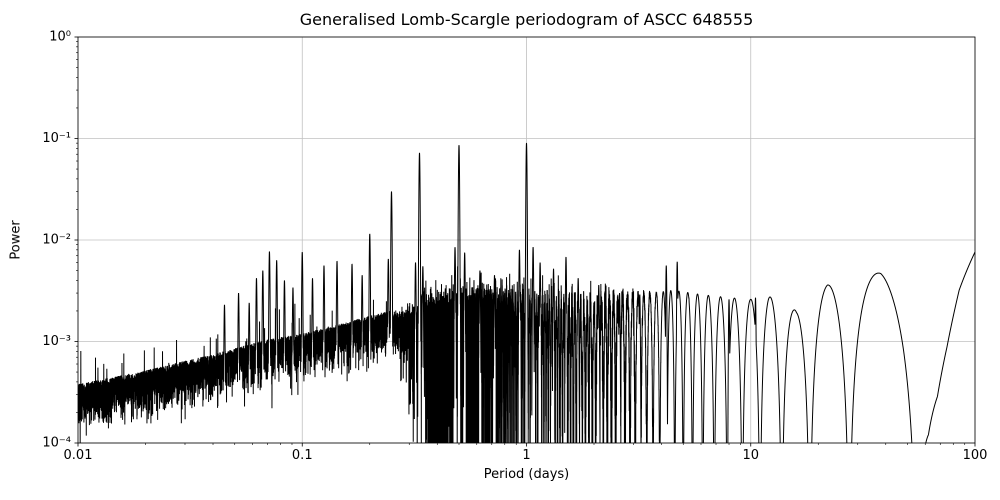 Image resolution: width=1000 pixels, height=500 pixels. What do you see at coordinates (16, 240) in the screenshot?
I see `y-axis-label: Power` at bounding box center [16, 240].